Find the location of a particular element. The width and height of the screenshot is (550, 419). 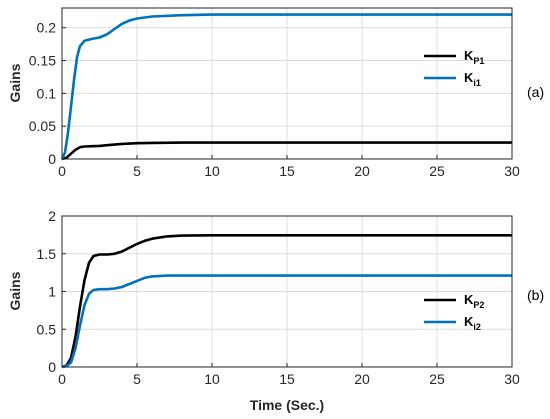

panel-b-xlabel: Time (Sec.) is located at coordinates (287, 405).